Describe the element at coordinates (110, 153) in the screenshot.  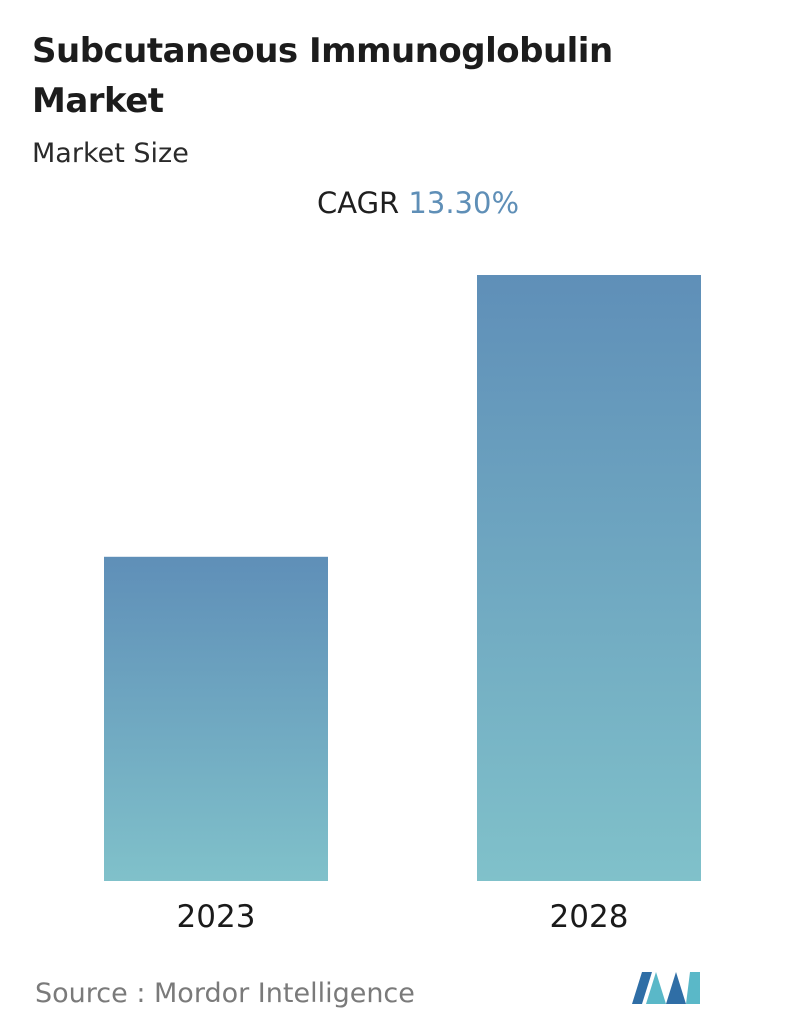
I see `chart-subtitle: Market Size` at that location.